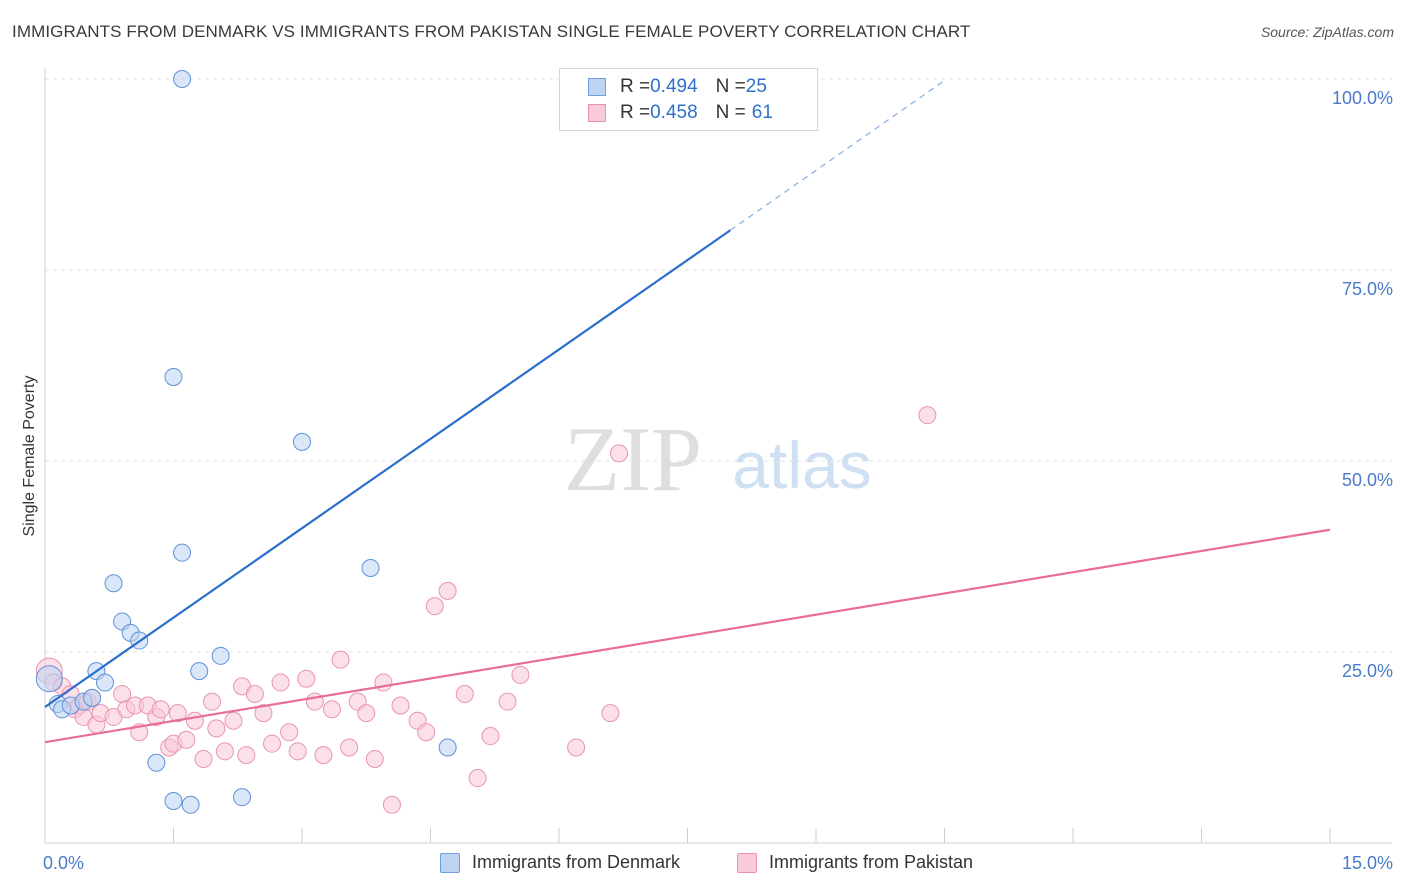 The height and width of the screenshot is (892, 1406). Describe the element at coordinates (633, 459) in the screenshot. I see `watermark-zip: ZIP` at that location.